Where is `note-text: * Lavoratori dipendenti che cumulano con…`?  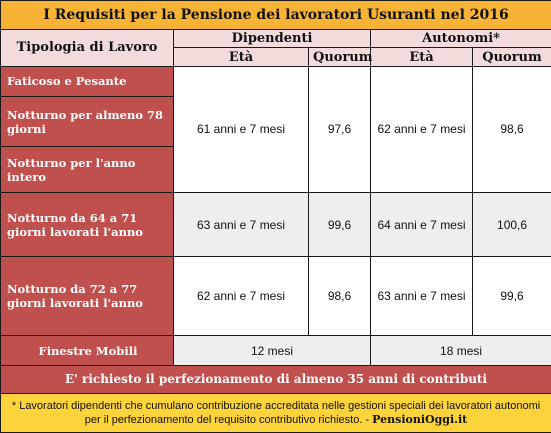
note-text: * Lavoratori dipendenti che cumulano con… is located at coordinates (276, 412).